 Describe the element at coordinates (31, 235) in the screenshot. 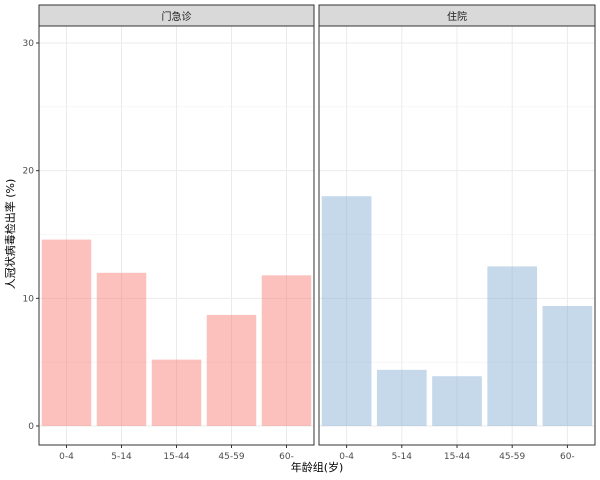

I see `y-axis: 0 10 20 30` at that location.